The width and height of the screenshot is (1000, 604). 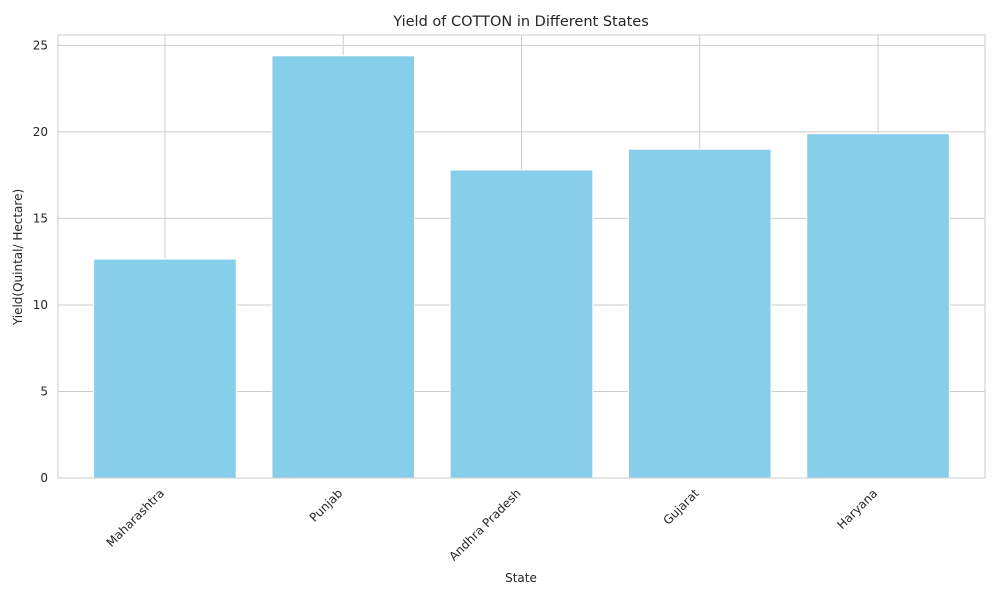 What do you see at coordinates (521, 578) in the screenshot?
I see `x-axis-label: State` at bounding box center [521, 578].